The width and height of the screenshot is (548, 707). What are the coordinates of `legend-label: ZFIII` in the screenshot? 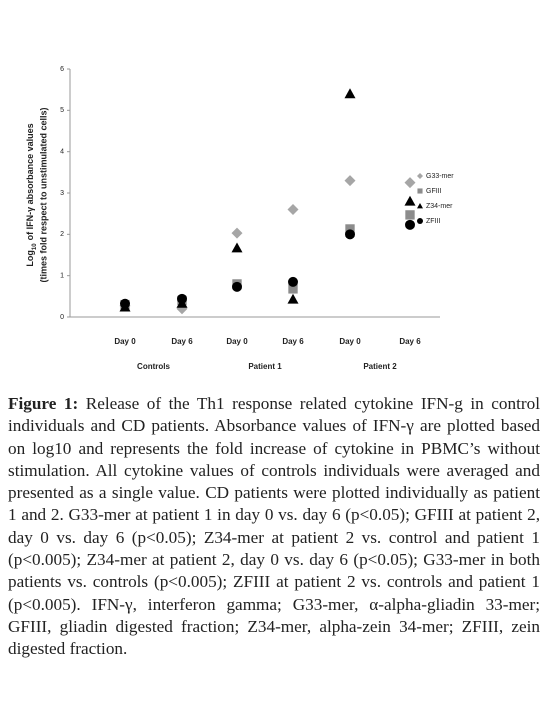 It's located at (433, 221).